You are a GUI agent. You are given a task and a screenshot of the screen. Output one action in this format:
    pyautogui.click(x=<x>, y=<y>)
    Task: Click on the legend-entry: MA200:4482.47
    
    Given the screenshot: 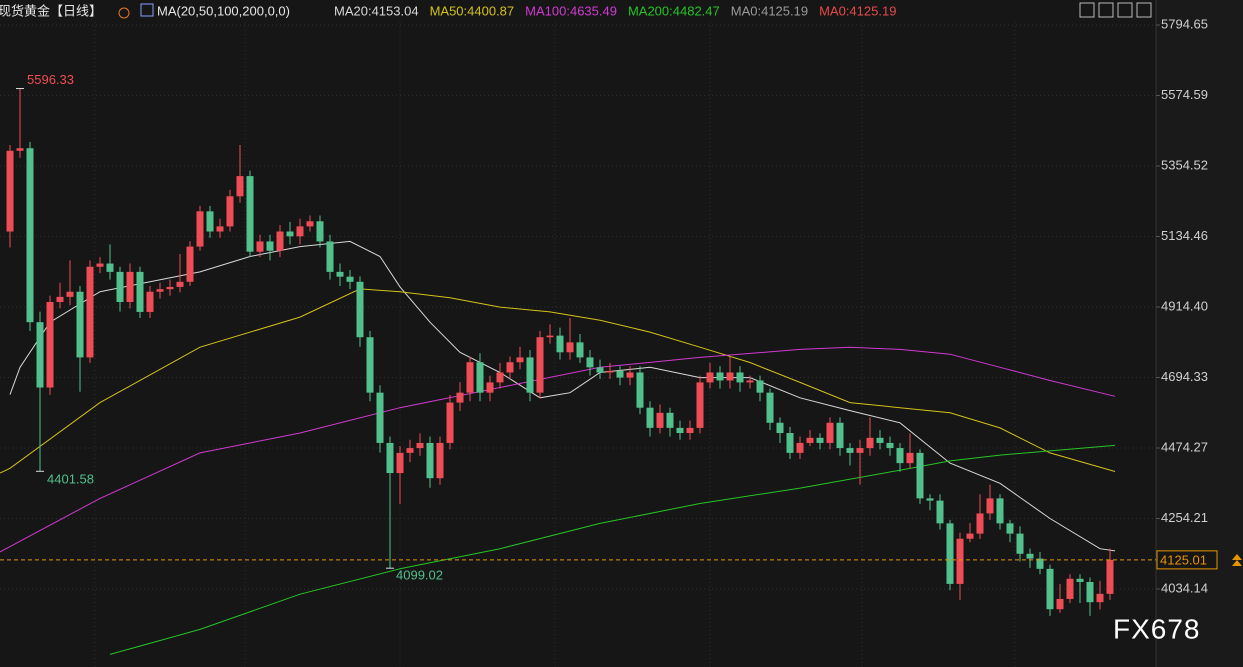 What is the action you would take?
    pyautogui.click(x=674, y=10)
    